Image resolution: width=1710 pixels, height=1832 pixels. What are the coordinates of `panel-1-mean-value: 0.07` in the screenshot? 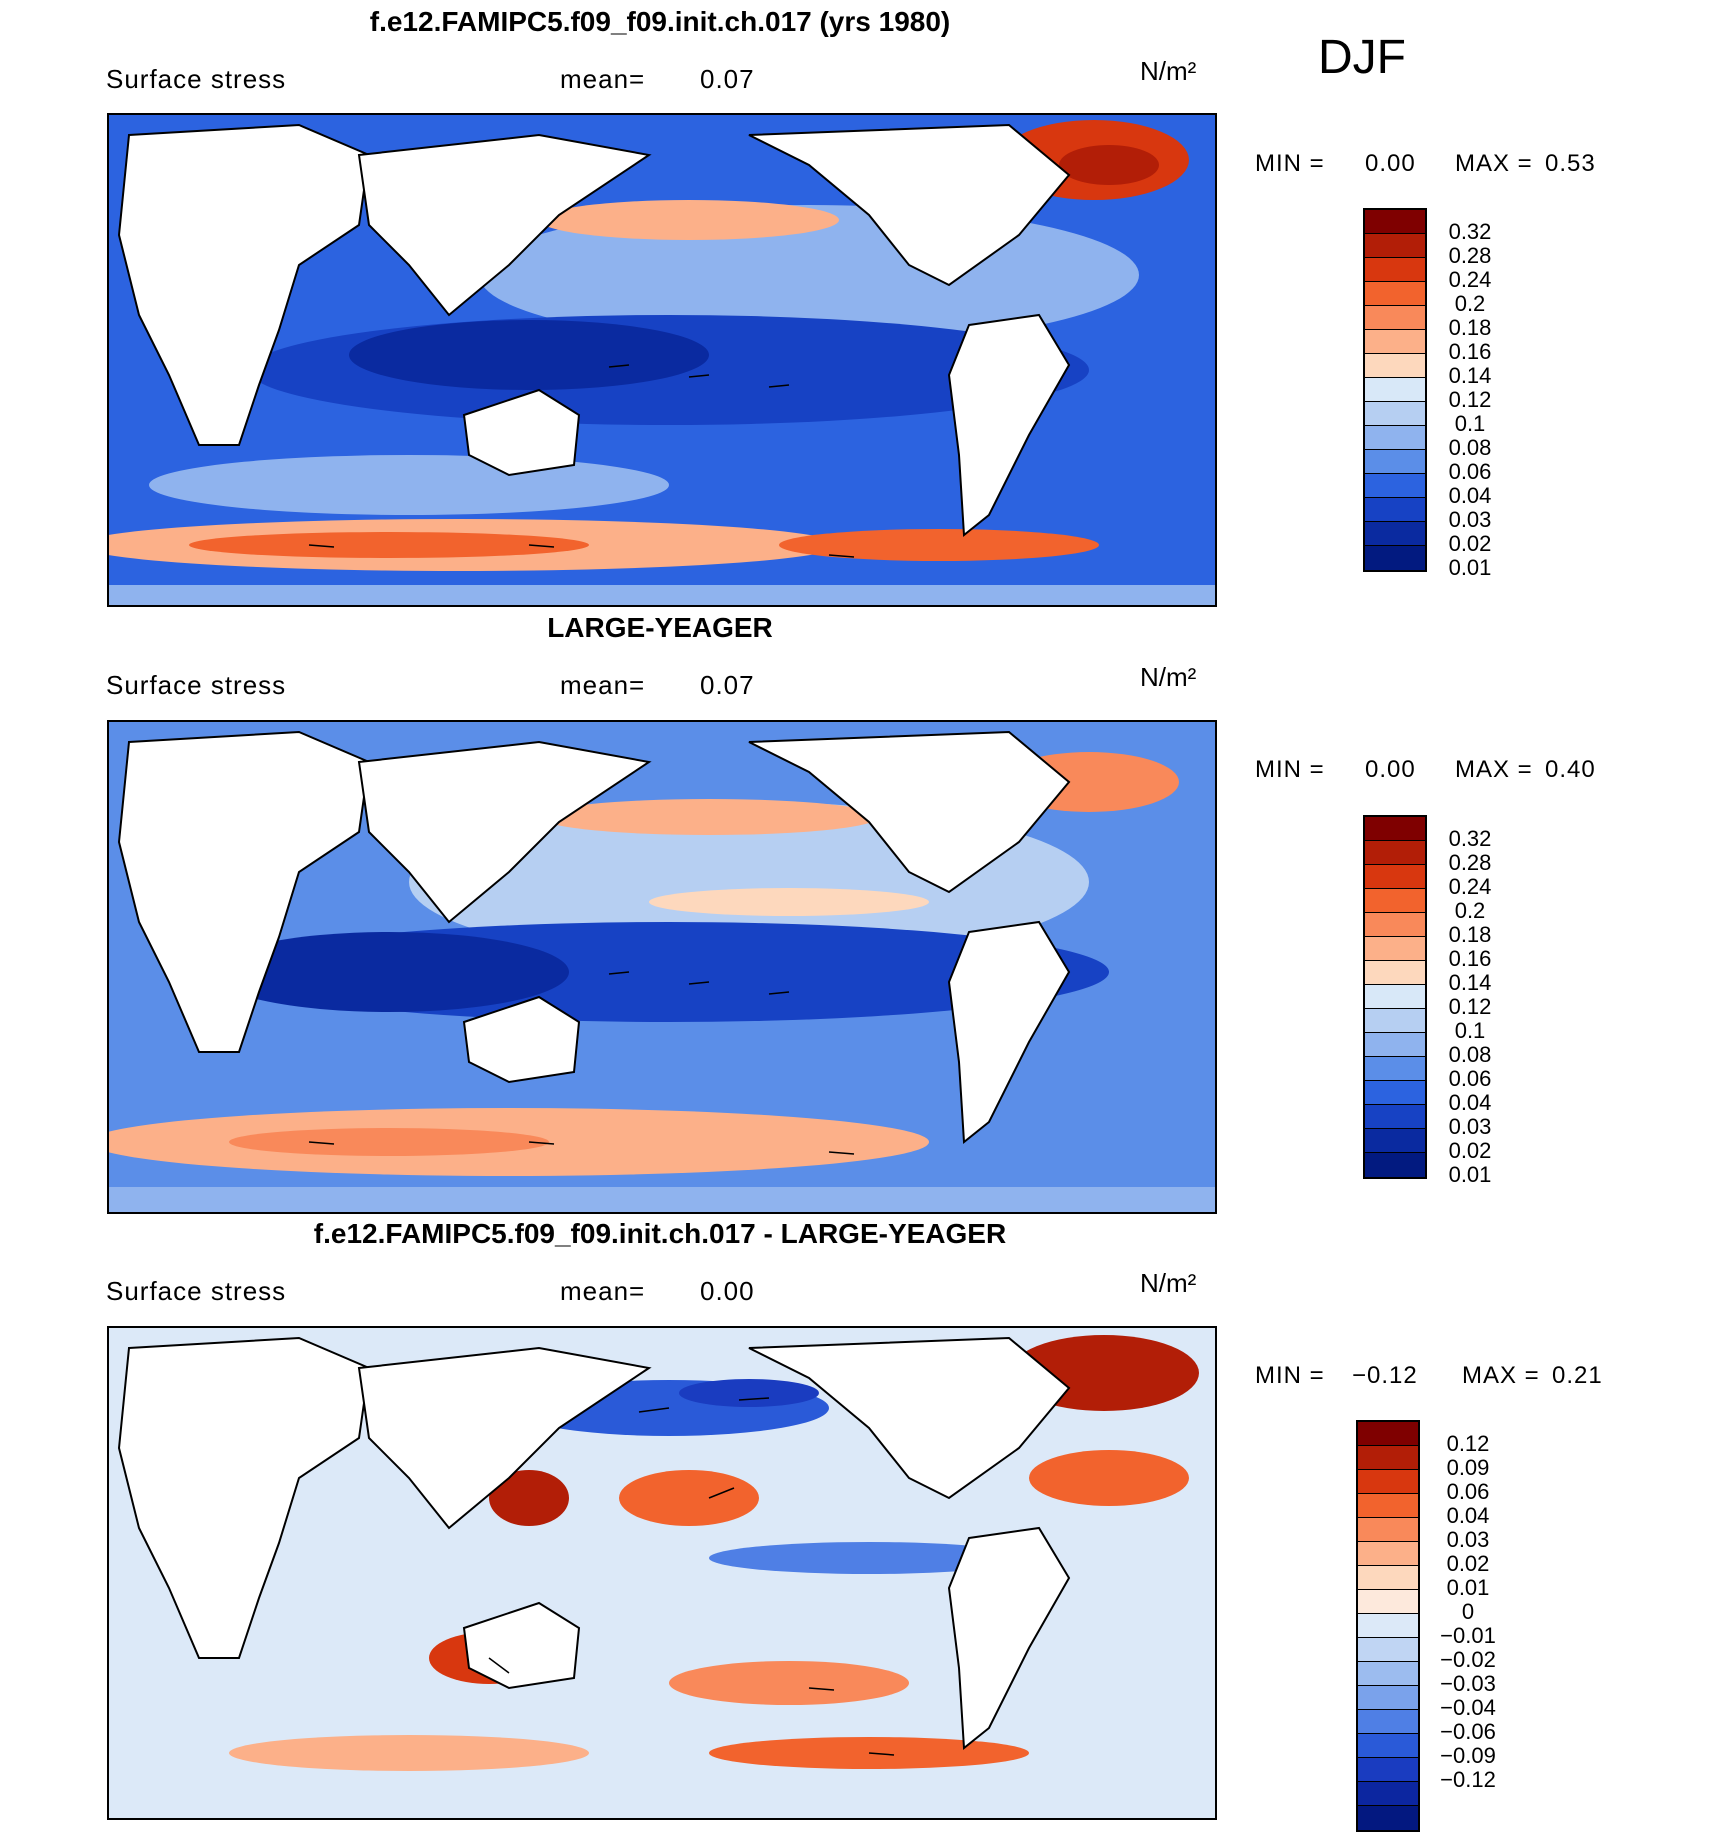 It's located at (727, 79).